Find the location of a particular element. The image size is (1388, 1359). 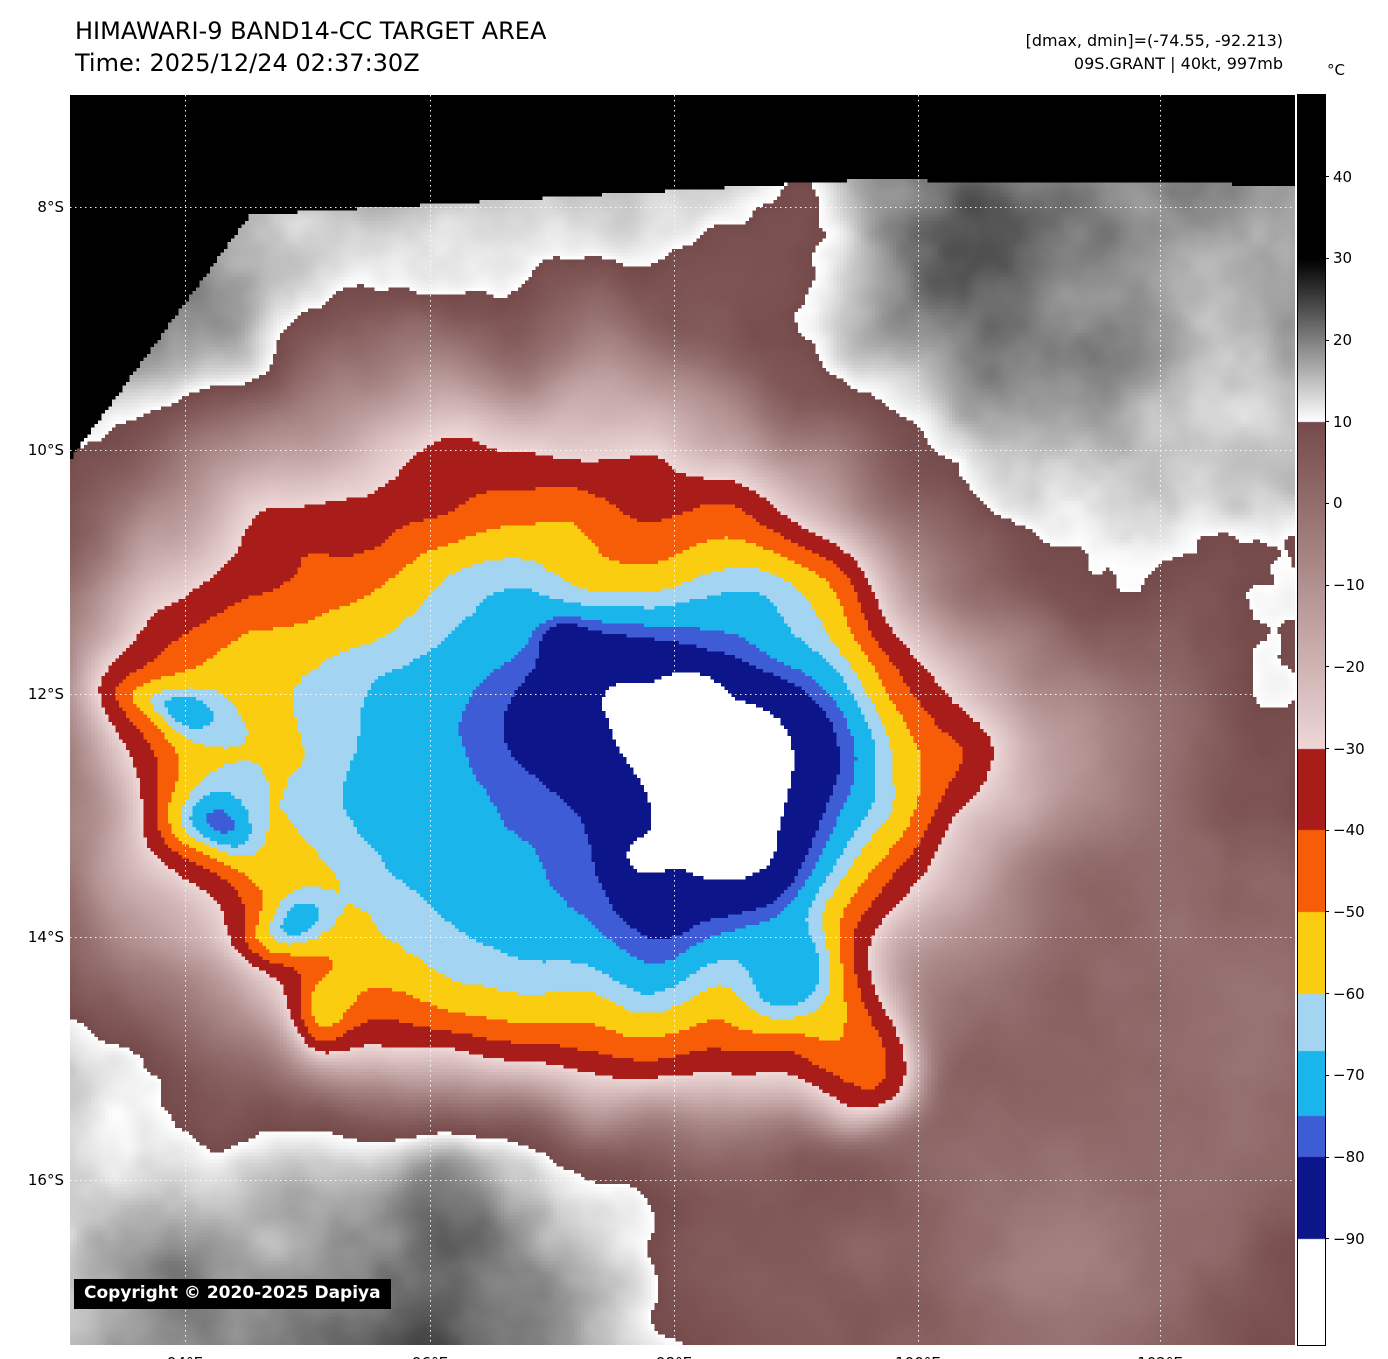

lon-tick-label: 98°E is located at coordinates (674, 1356).